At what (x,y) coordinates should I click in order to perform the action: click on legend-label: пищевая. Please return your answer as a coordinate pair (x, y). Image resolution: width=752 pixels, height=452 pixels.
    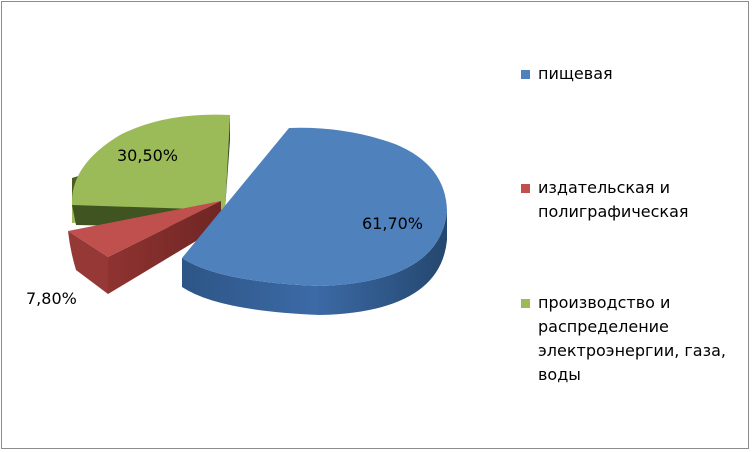
    Looking at the image, I should click on (575, 73).